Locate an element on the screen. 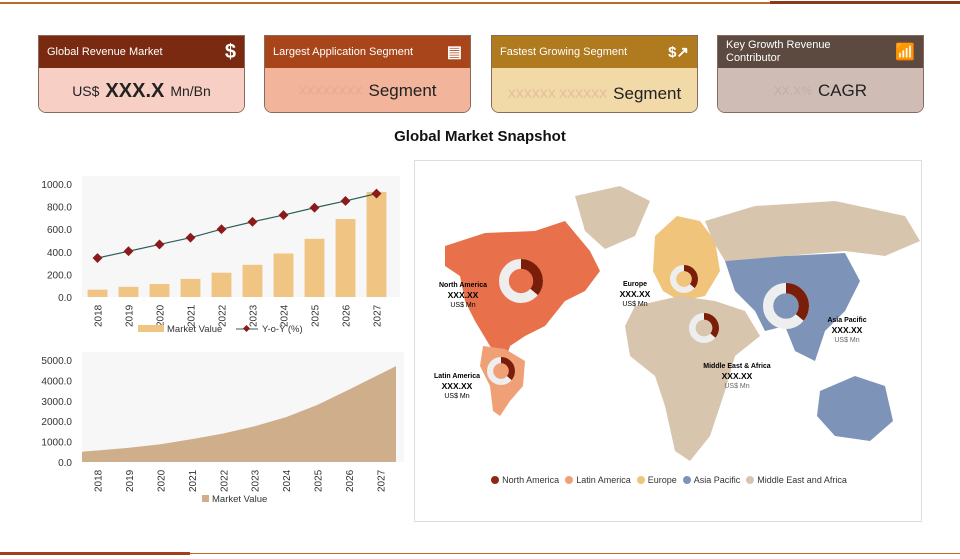 The height and width of the screenshot is (559, 960). card-value: XXX.X is located at coordinates (135, 90).